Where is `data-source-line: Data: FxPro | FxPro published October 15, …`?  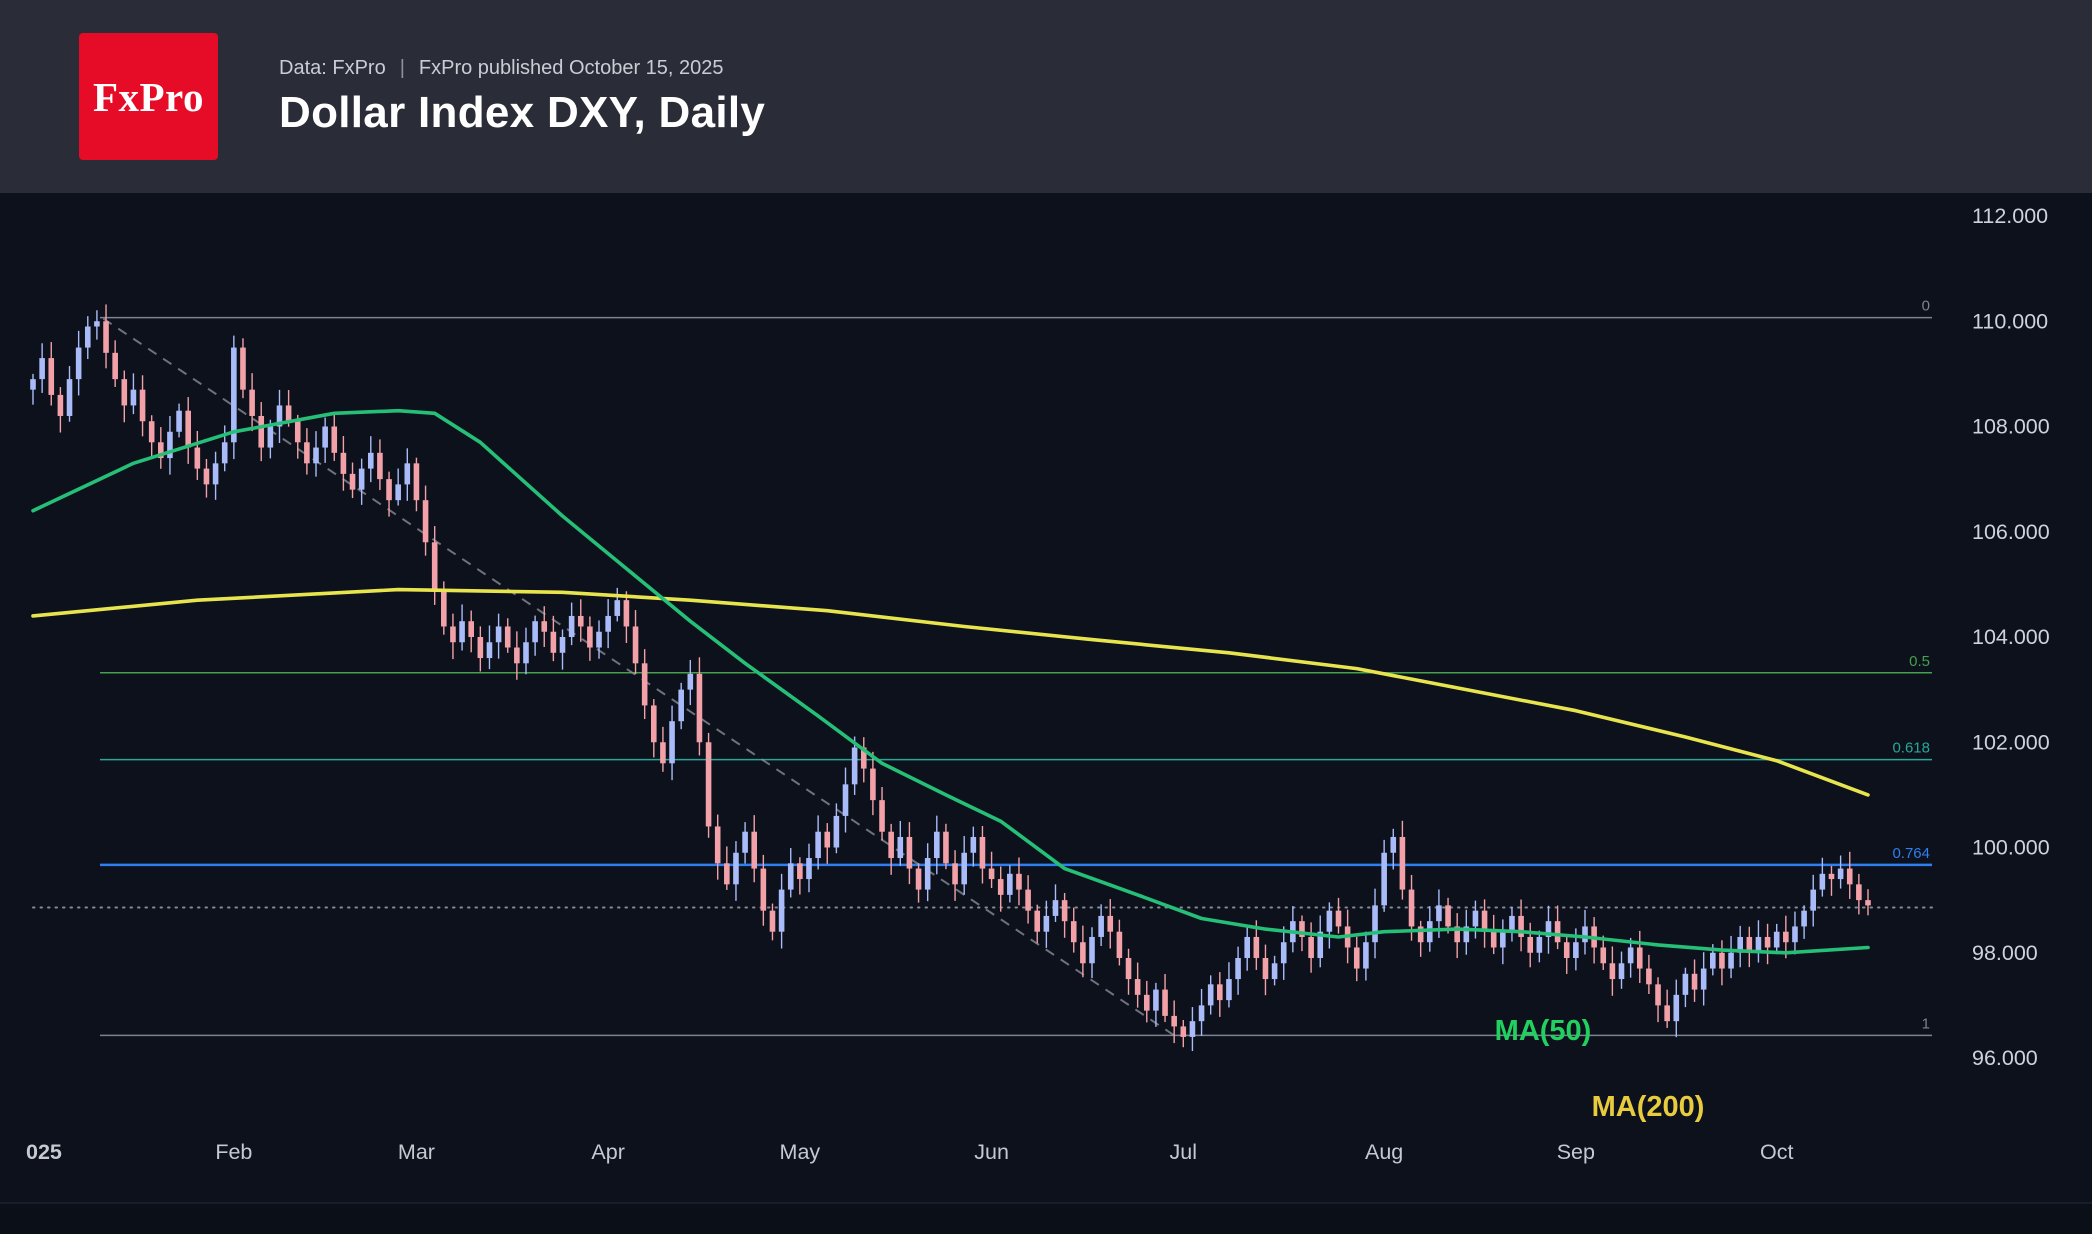
data-source-line: Data: FxPro | FxPro published October 15, … is located at coordinates (522, 68).